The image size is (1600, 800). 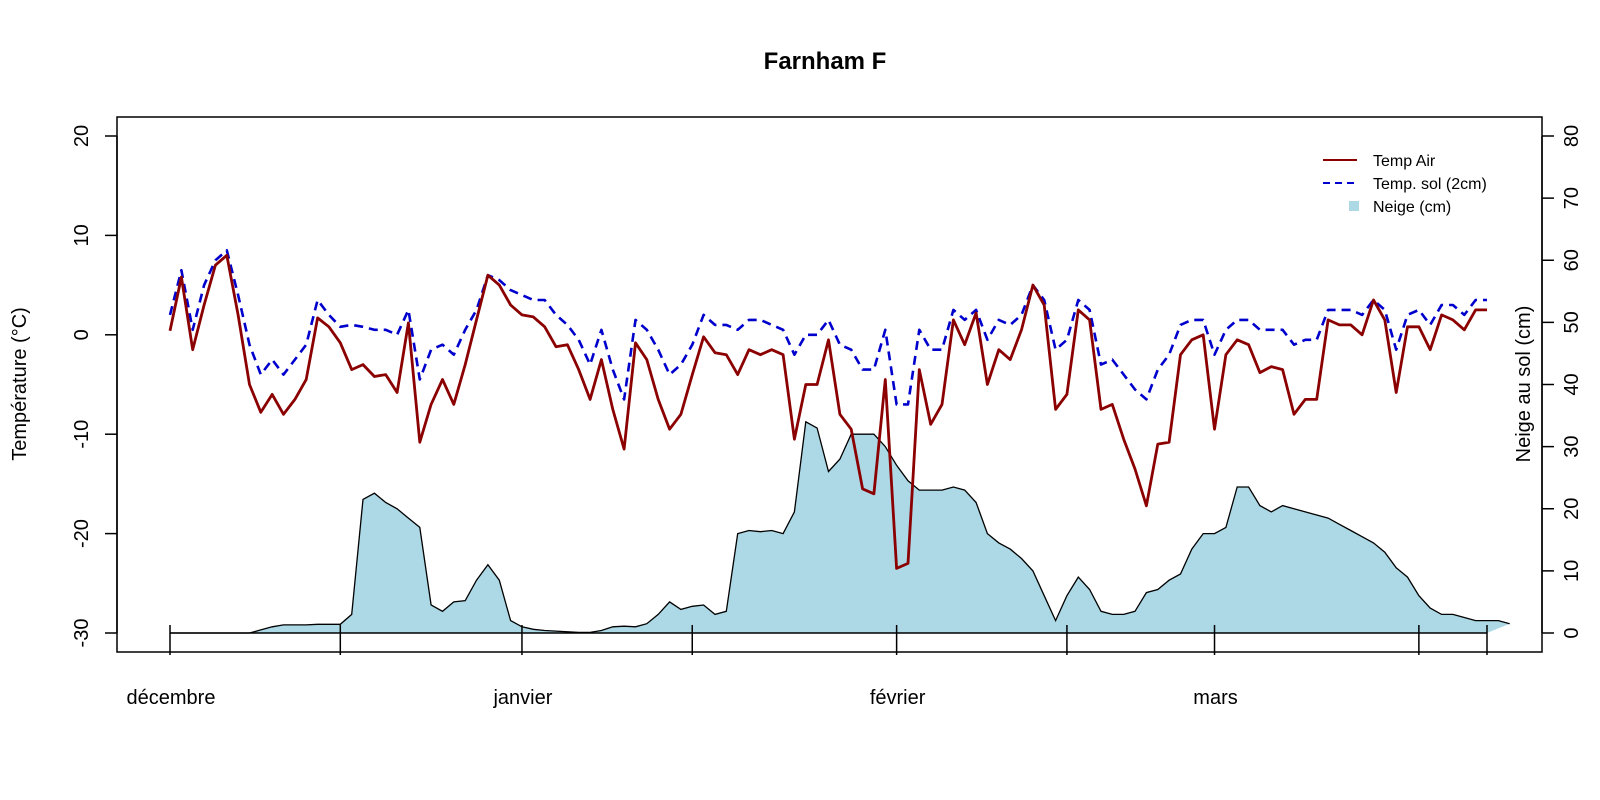 I want to click on chart-title: Farnham F, so click(x=825, y=61).